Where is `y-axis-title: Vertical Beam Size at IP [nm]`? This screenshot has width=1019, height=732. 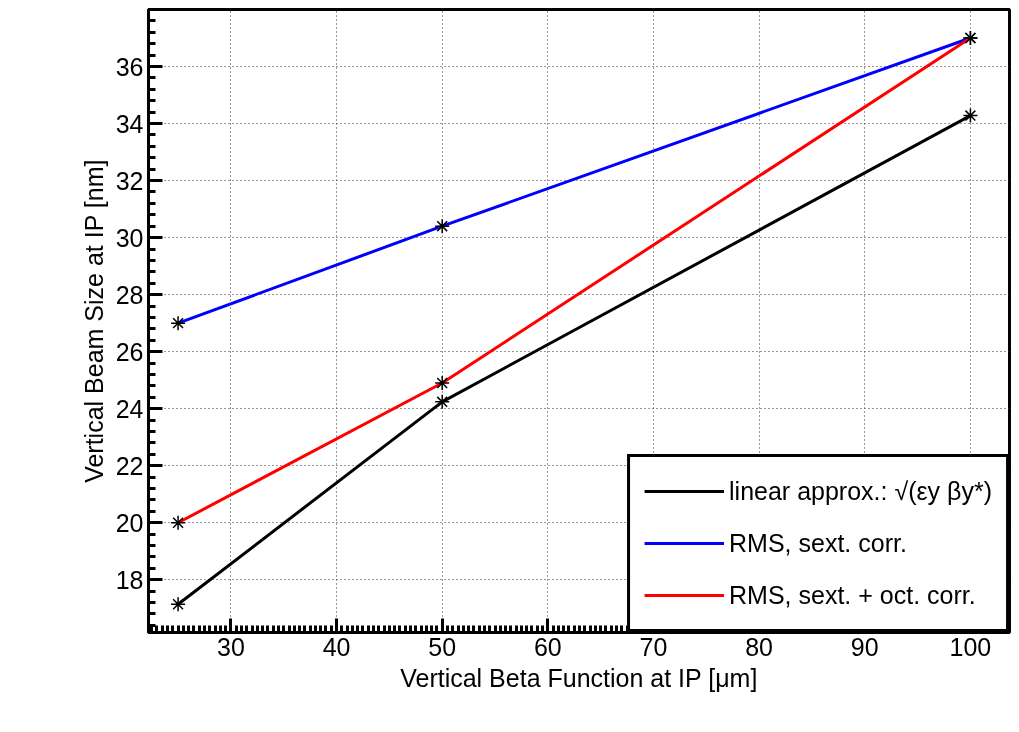 y-axis-title: Vertical Beam Size at IP [nm] is located at coordinates (93, 321).